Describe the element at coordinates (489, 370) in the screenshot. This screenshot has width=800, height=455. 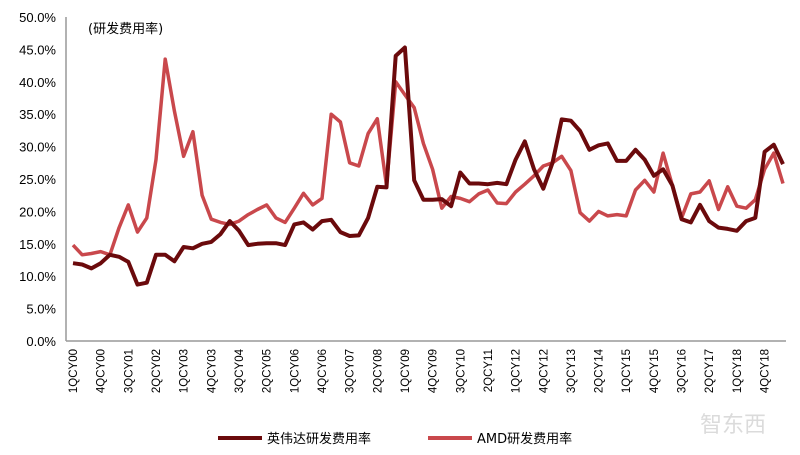
I see `x-tick-label: 2QCY11` at that location.